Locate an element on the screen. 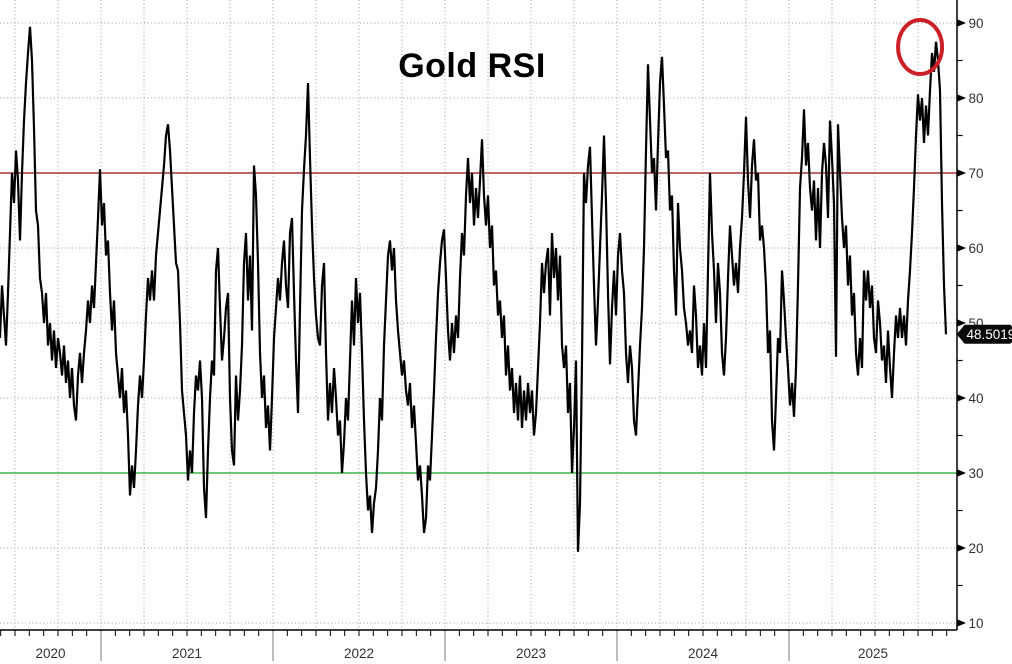  chart-title: Gold RSI is located at coordinates (472, 66).